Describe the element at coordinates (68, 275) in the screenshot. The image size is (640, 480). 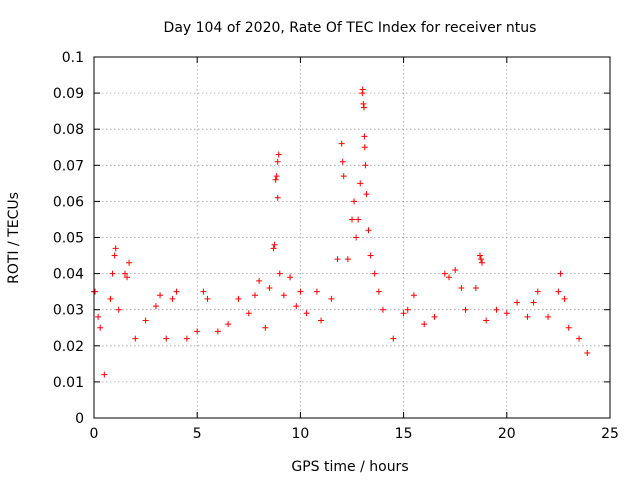
I see `y-tick-label: 0.04` at that location.